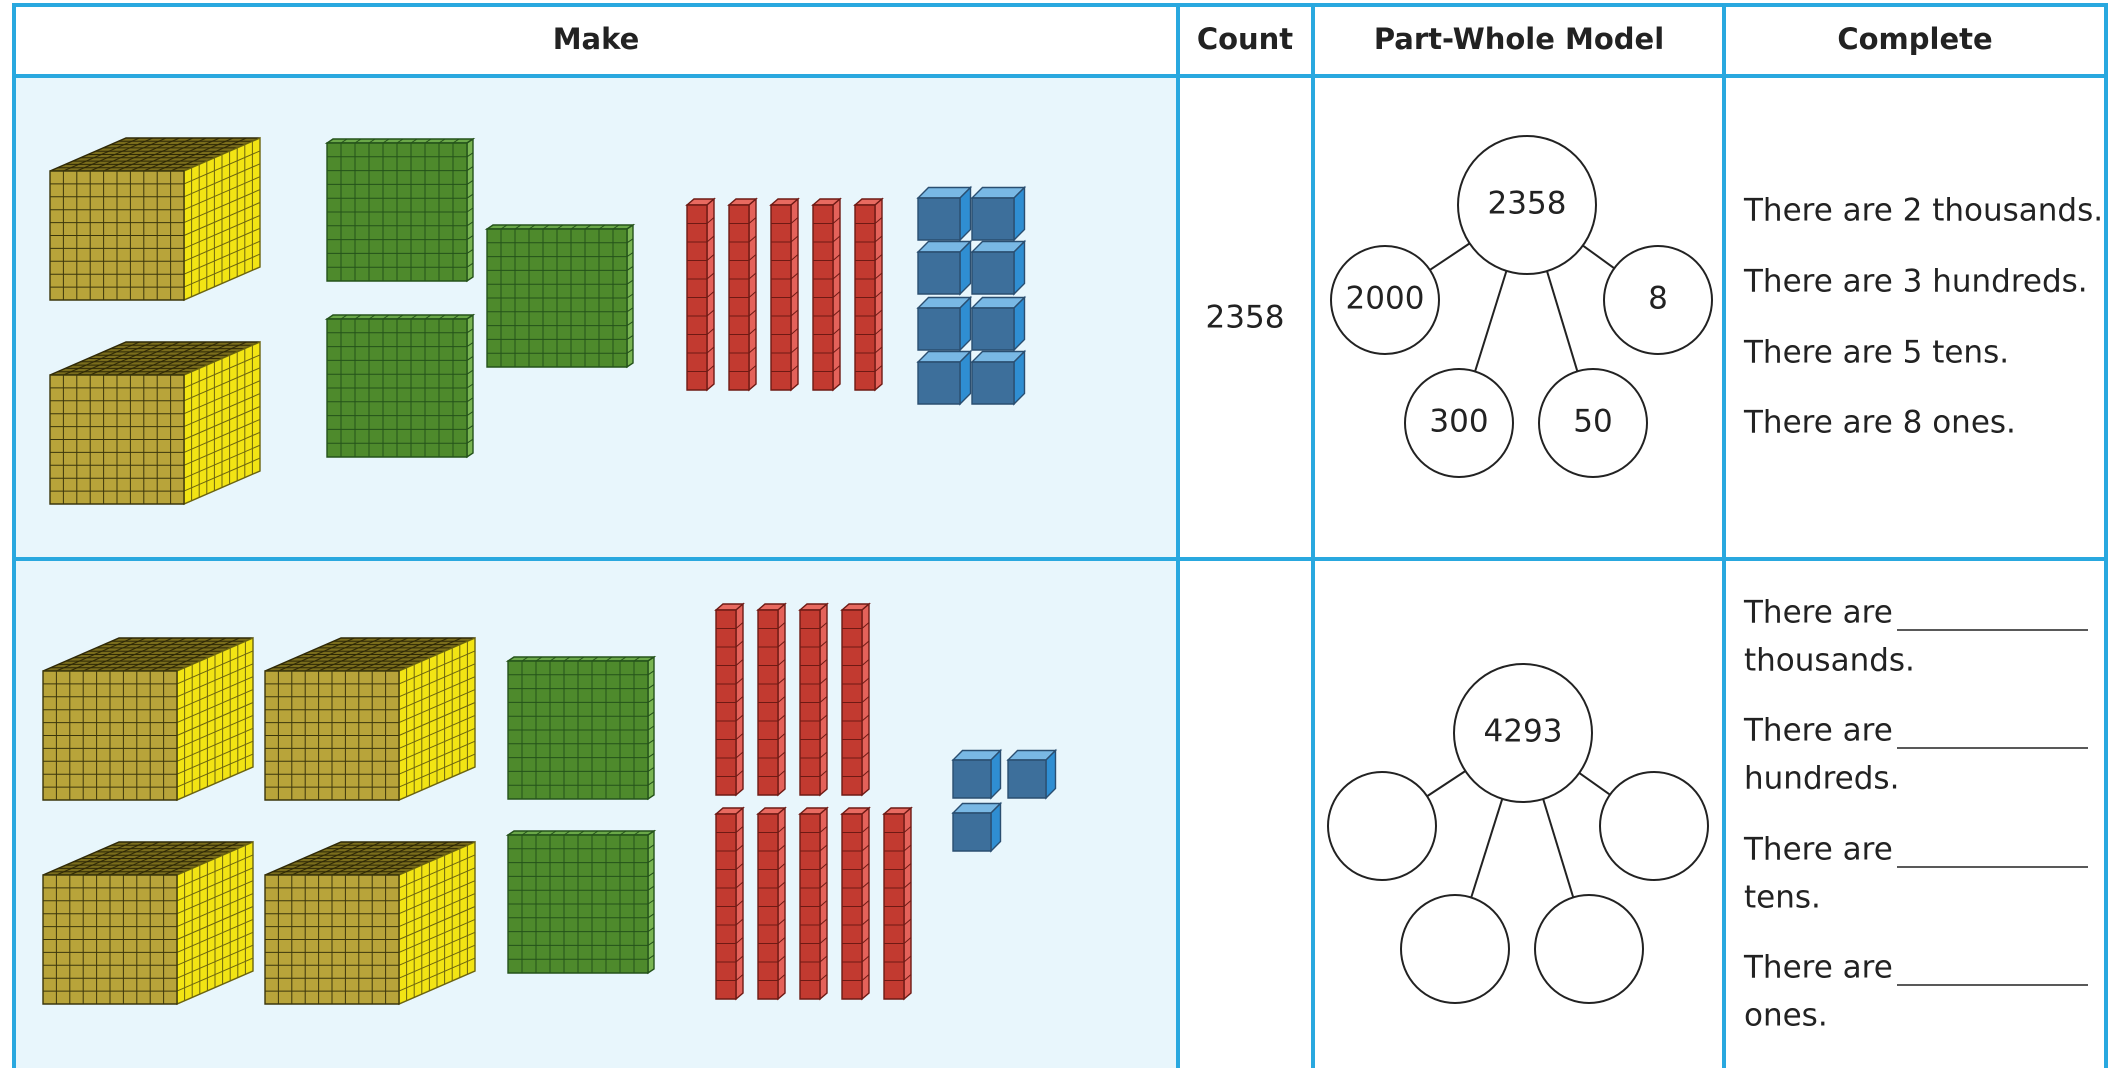 This screenshot has width=2116, height=1068. Describe the element at coordinates (596, 39) in the screenshot. I see `header-cell: Make` at that location.